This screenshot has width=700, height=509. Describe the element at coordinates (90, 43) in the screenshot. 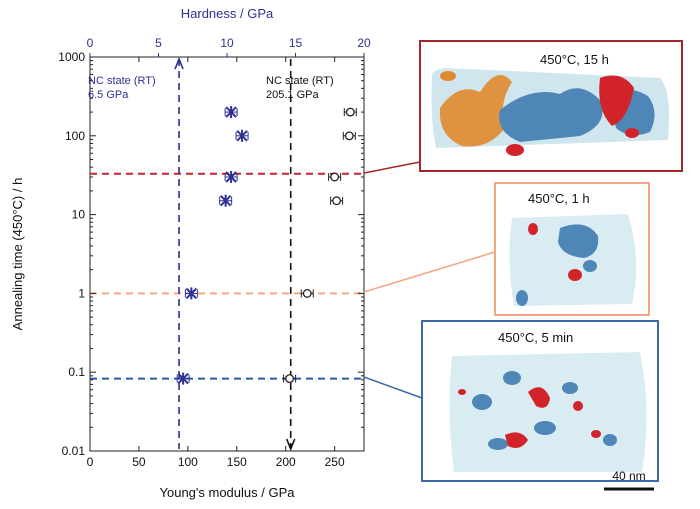

I see `x2-tick-label: 0` at that location.